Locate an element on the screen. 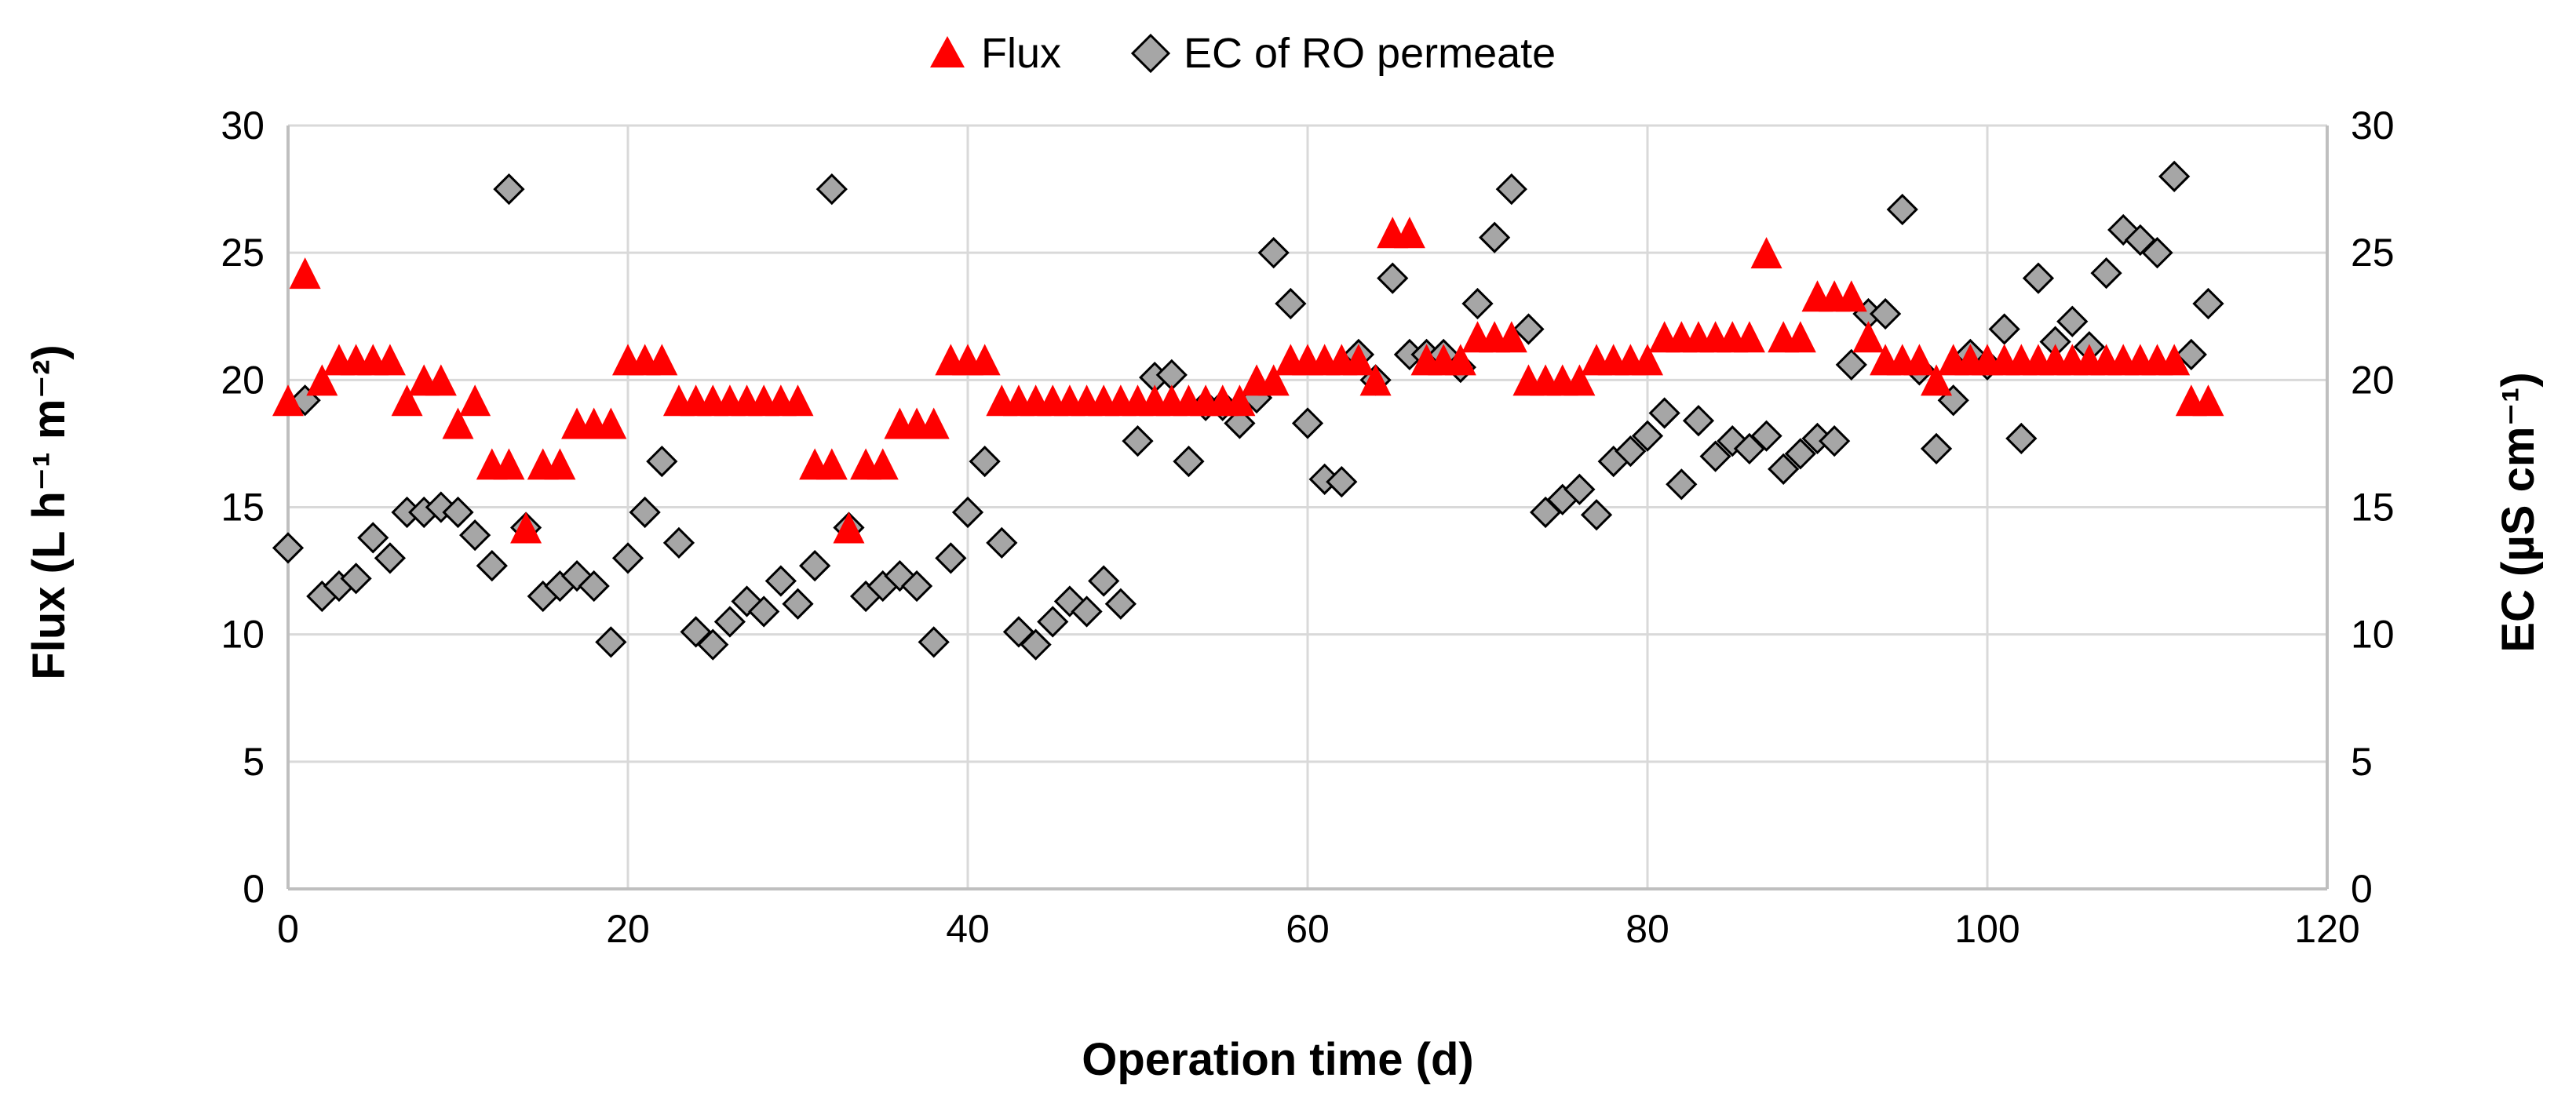 Image resolution: width=2576 pixels, height=1118 pixels. legend: Flux EC of RO permeate is located at coordinates (1243, 54).